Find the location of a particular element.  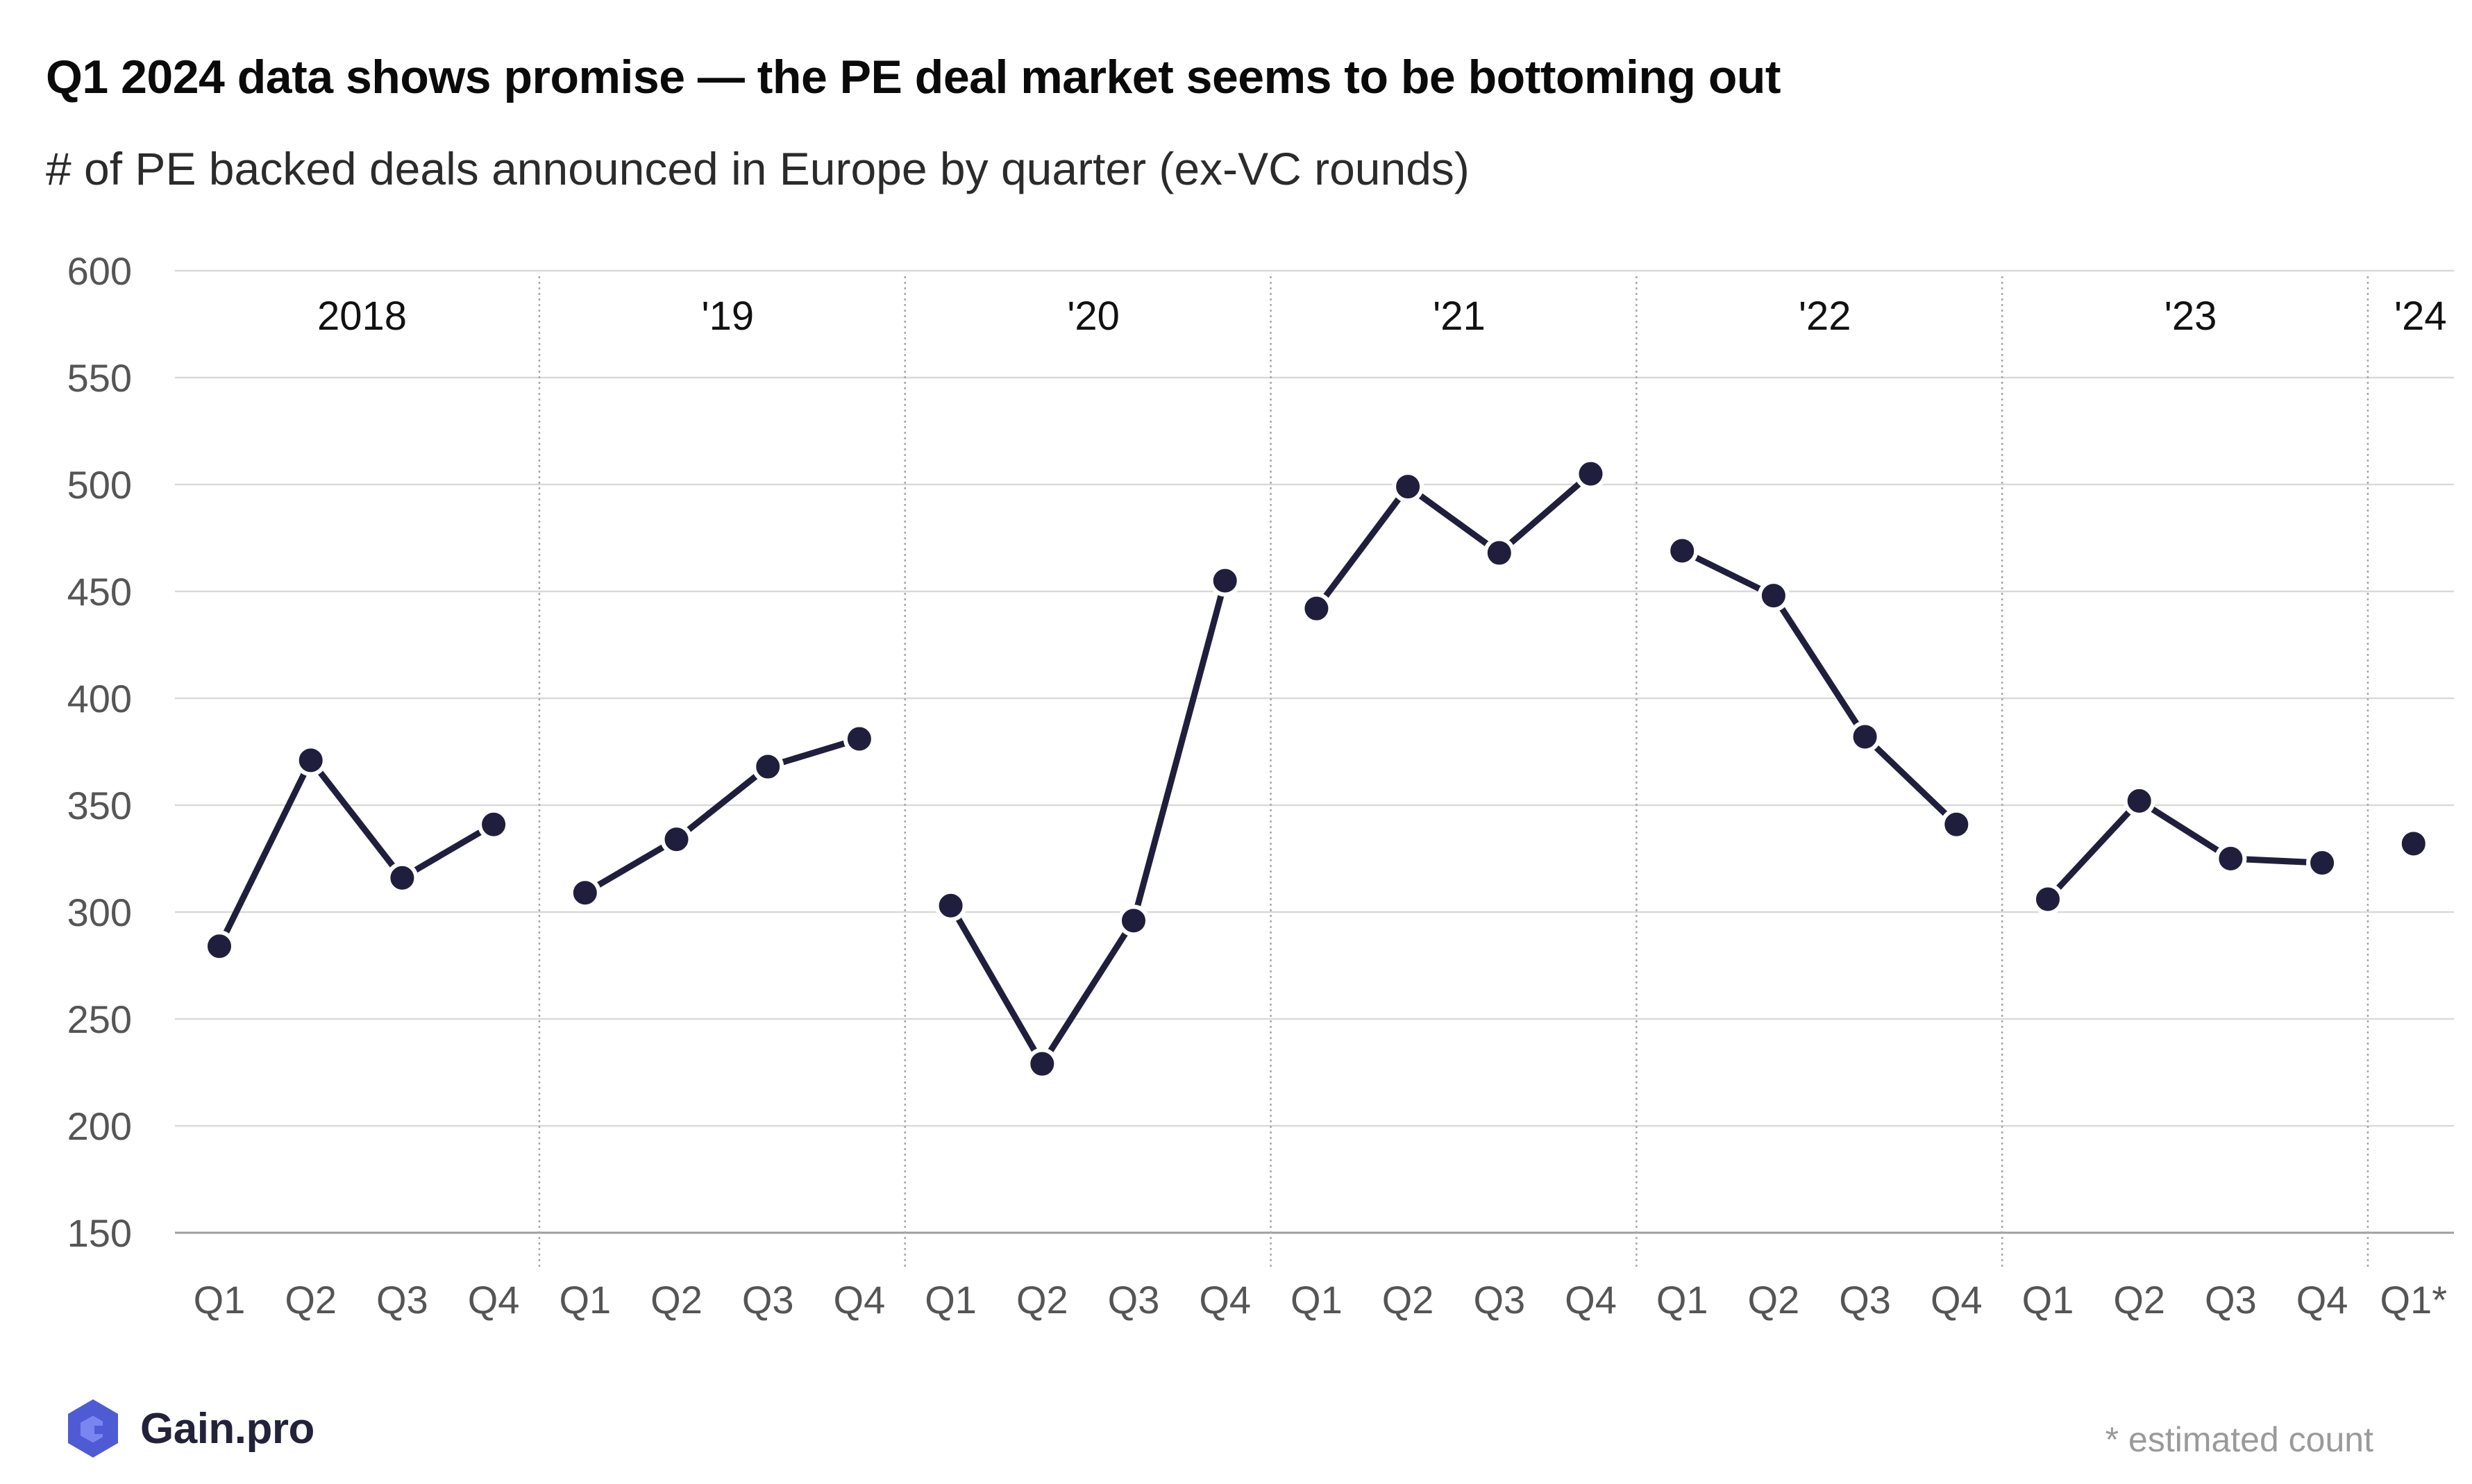

x-tick-label: Q1* is located at coordinates (2414, 1300).